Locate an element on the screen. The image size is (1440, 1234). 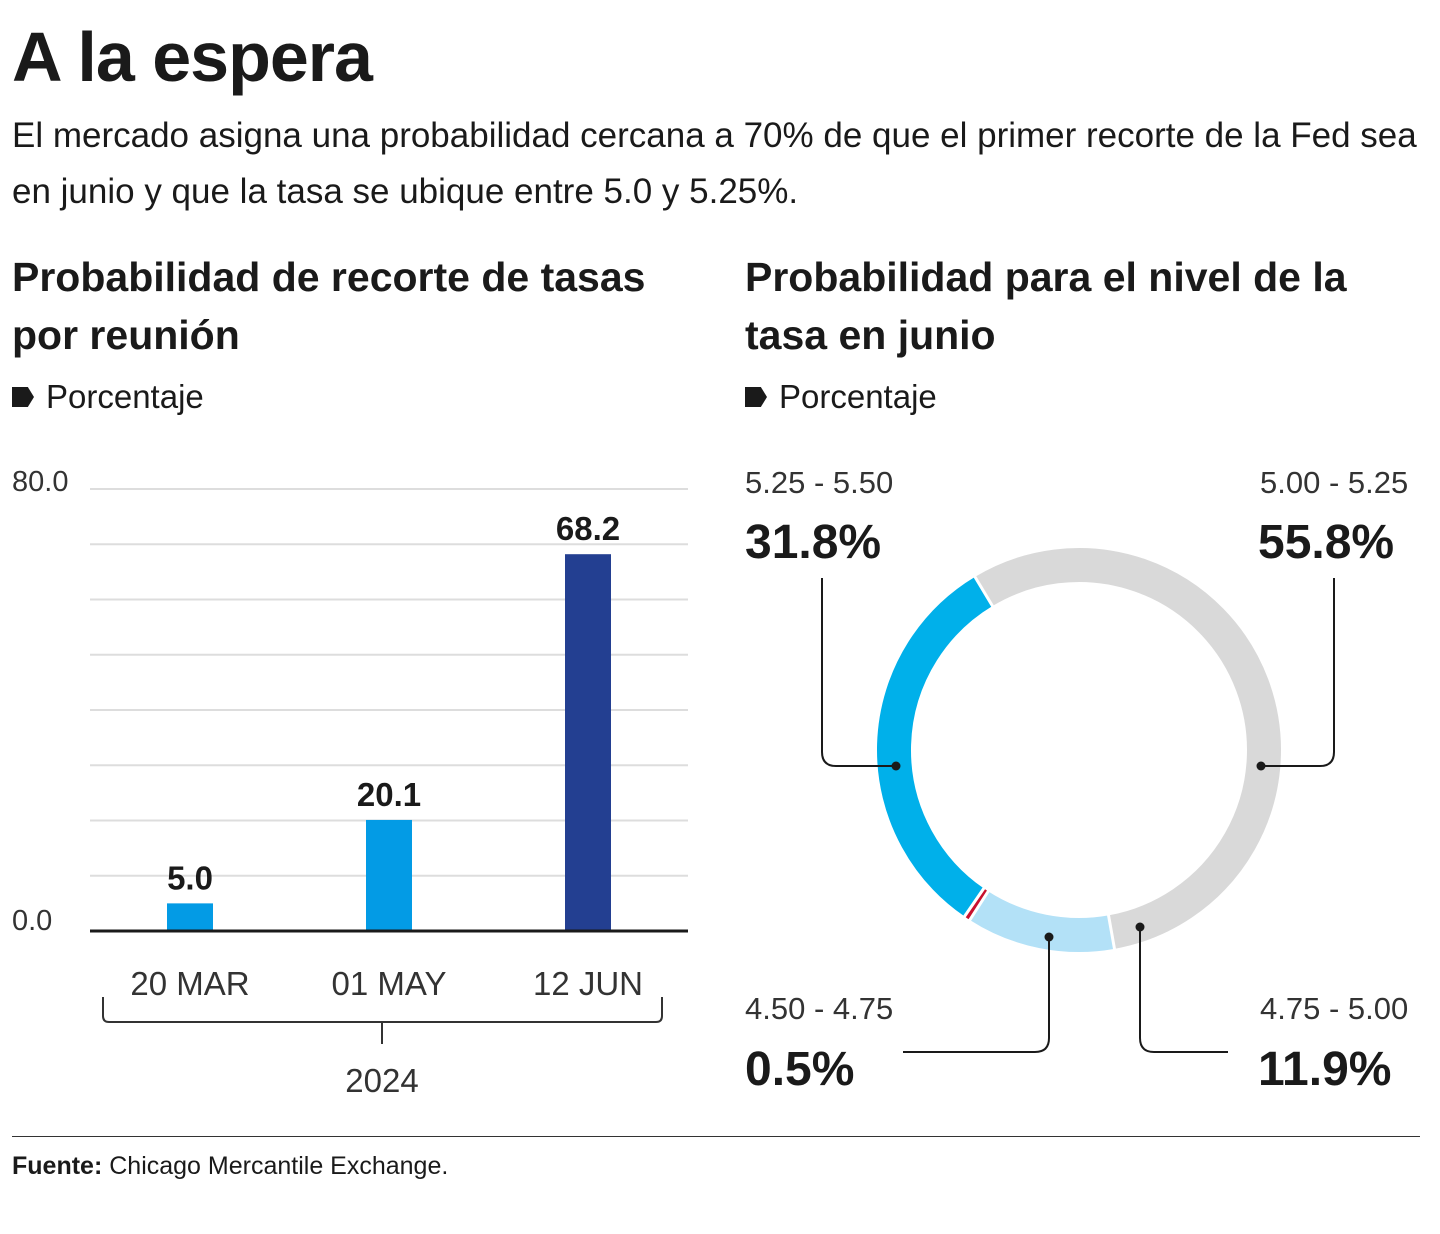
slice-value-label: 0.5% is located at coordinates (799, 1069).